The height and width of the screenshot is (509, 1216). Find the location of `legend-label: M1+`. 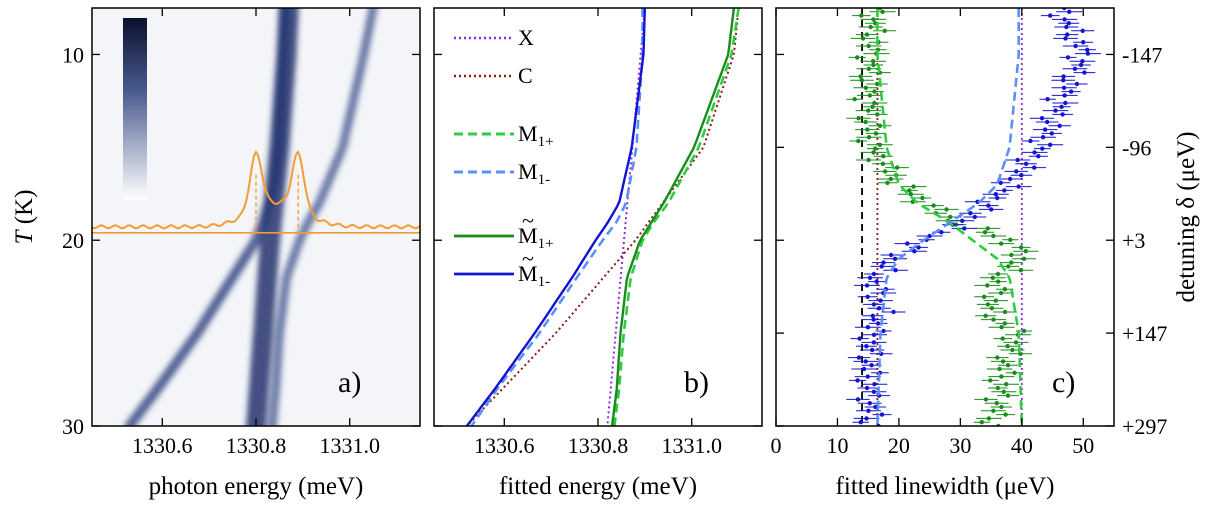

legend-label: M1+ is located at coordinates (536, 237).